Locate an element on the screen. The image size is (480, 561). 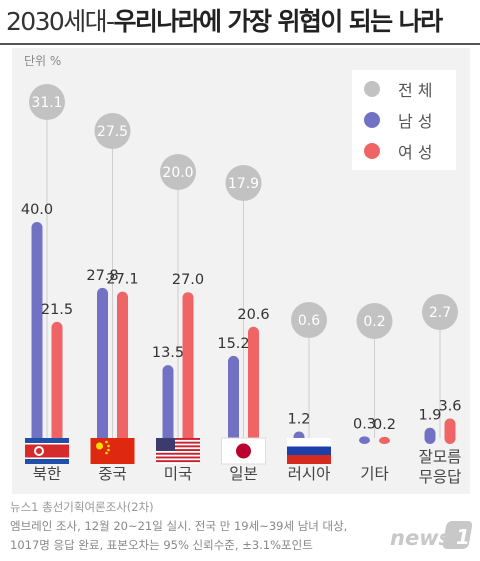
total-value-label: 2.7 is located at coordinates (440, 313).